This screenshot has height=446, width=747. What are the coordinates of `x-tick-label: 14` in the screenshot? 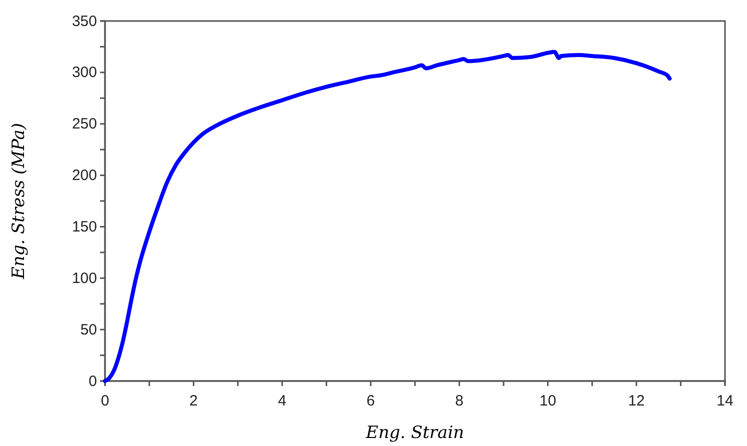 It's located at (725, 401).